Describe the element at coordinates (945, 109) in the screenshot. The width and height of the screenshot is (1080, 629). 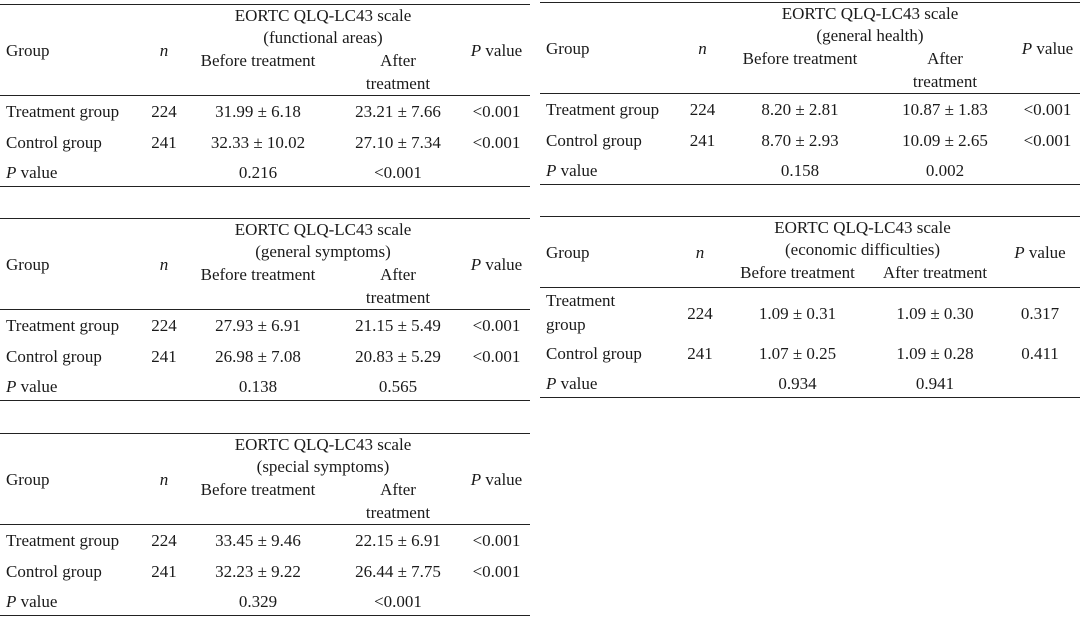
I see `cell-after: 10.87 ± 1.83` at that location.